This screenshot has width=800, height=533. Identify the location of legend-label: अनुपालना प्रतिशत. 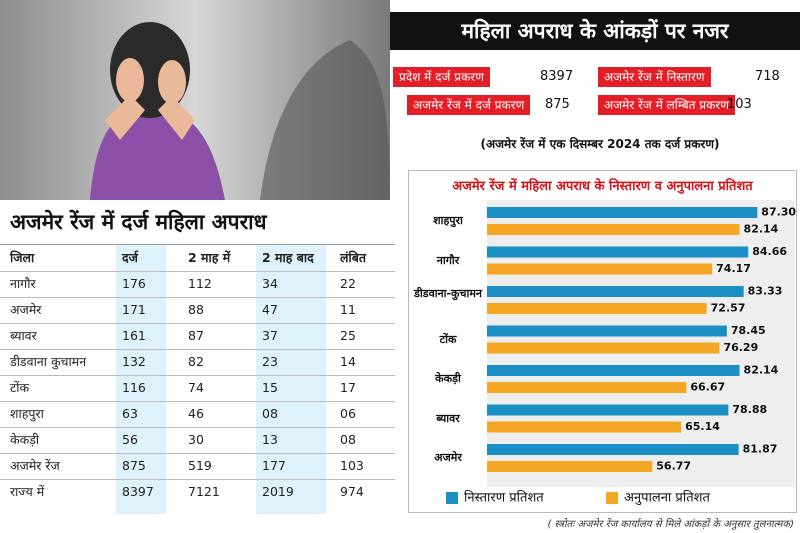
(667, 498).